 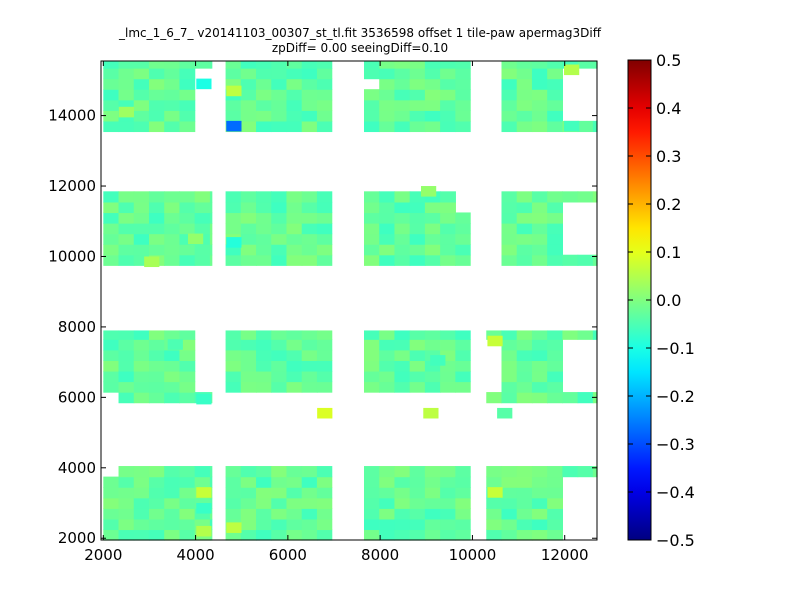 I want to click on colorbar-tick-label: 0.1, so click(x=668, y=252).